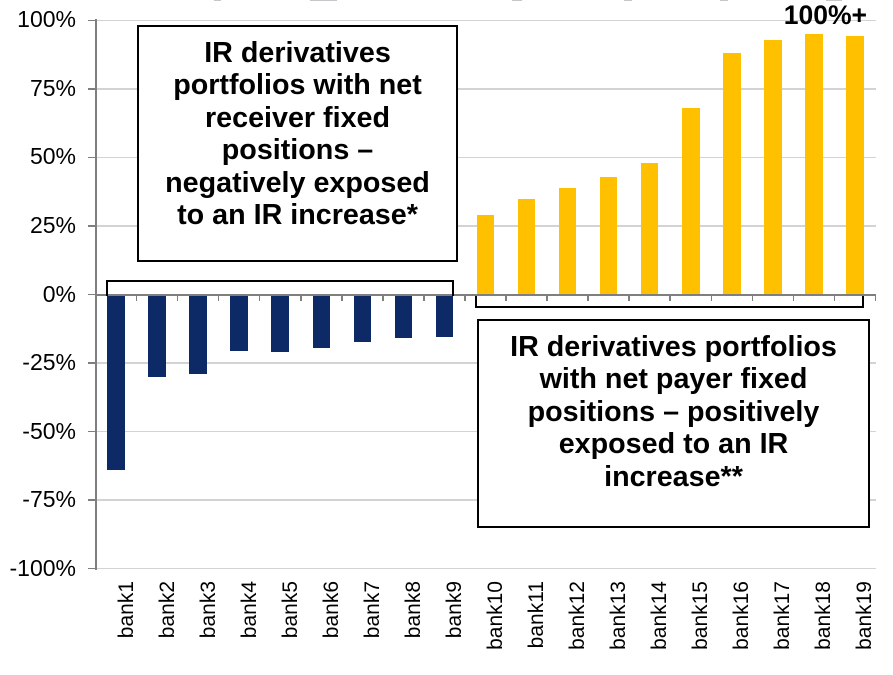  Describe the element at coordinates (670, 301) in the screenshot. I see `net-payer-group-bracket` at that location.